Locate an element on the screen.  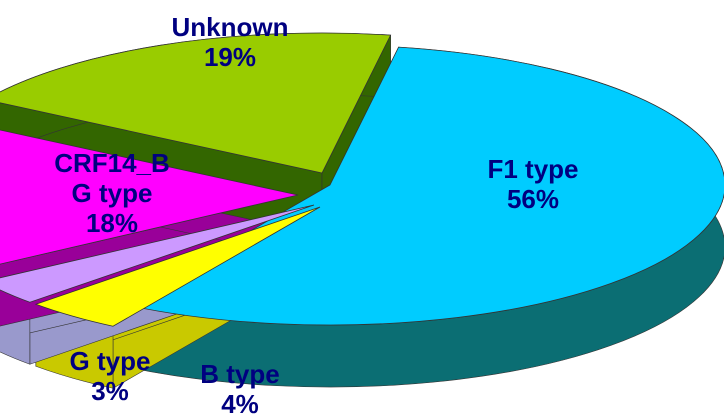
slice-label-f1-type: F1 type 56% is located at coordinates (532, 184).